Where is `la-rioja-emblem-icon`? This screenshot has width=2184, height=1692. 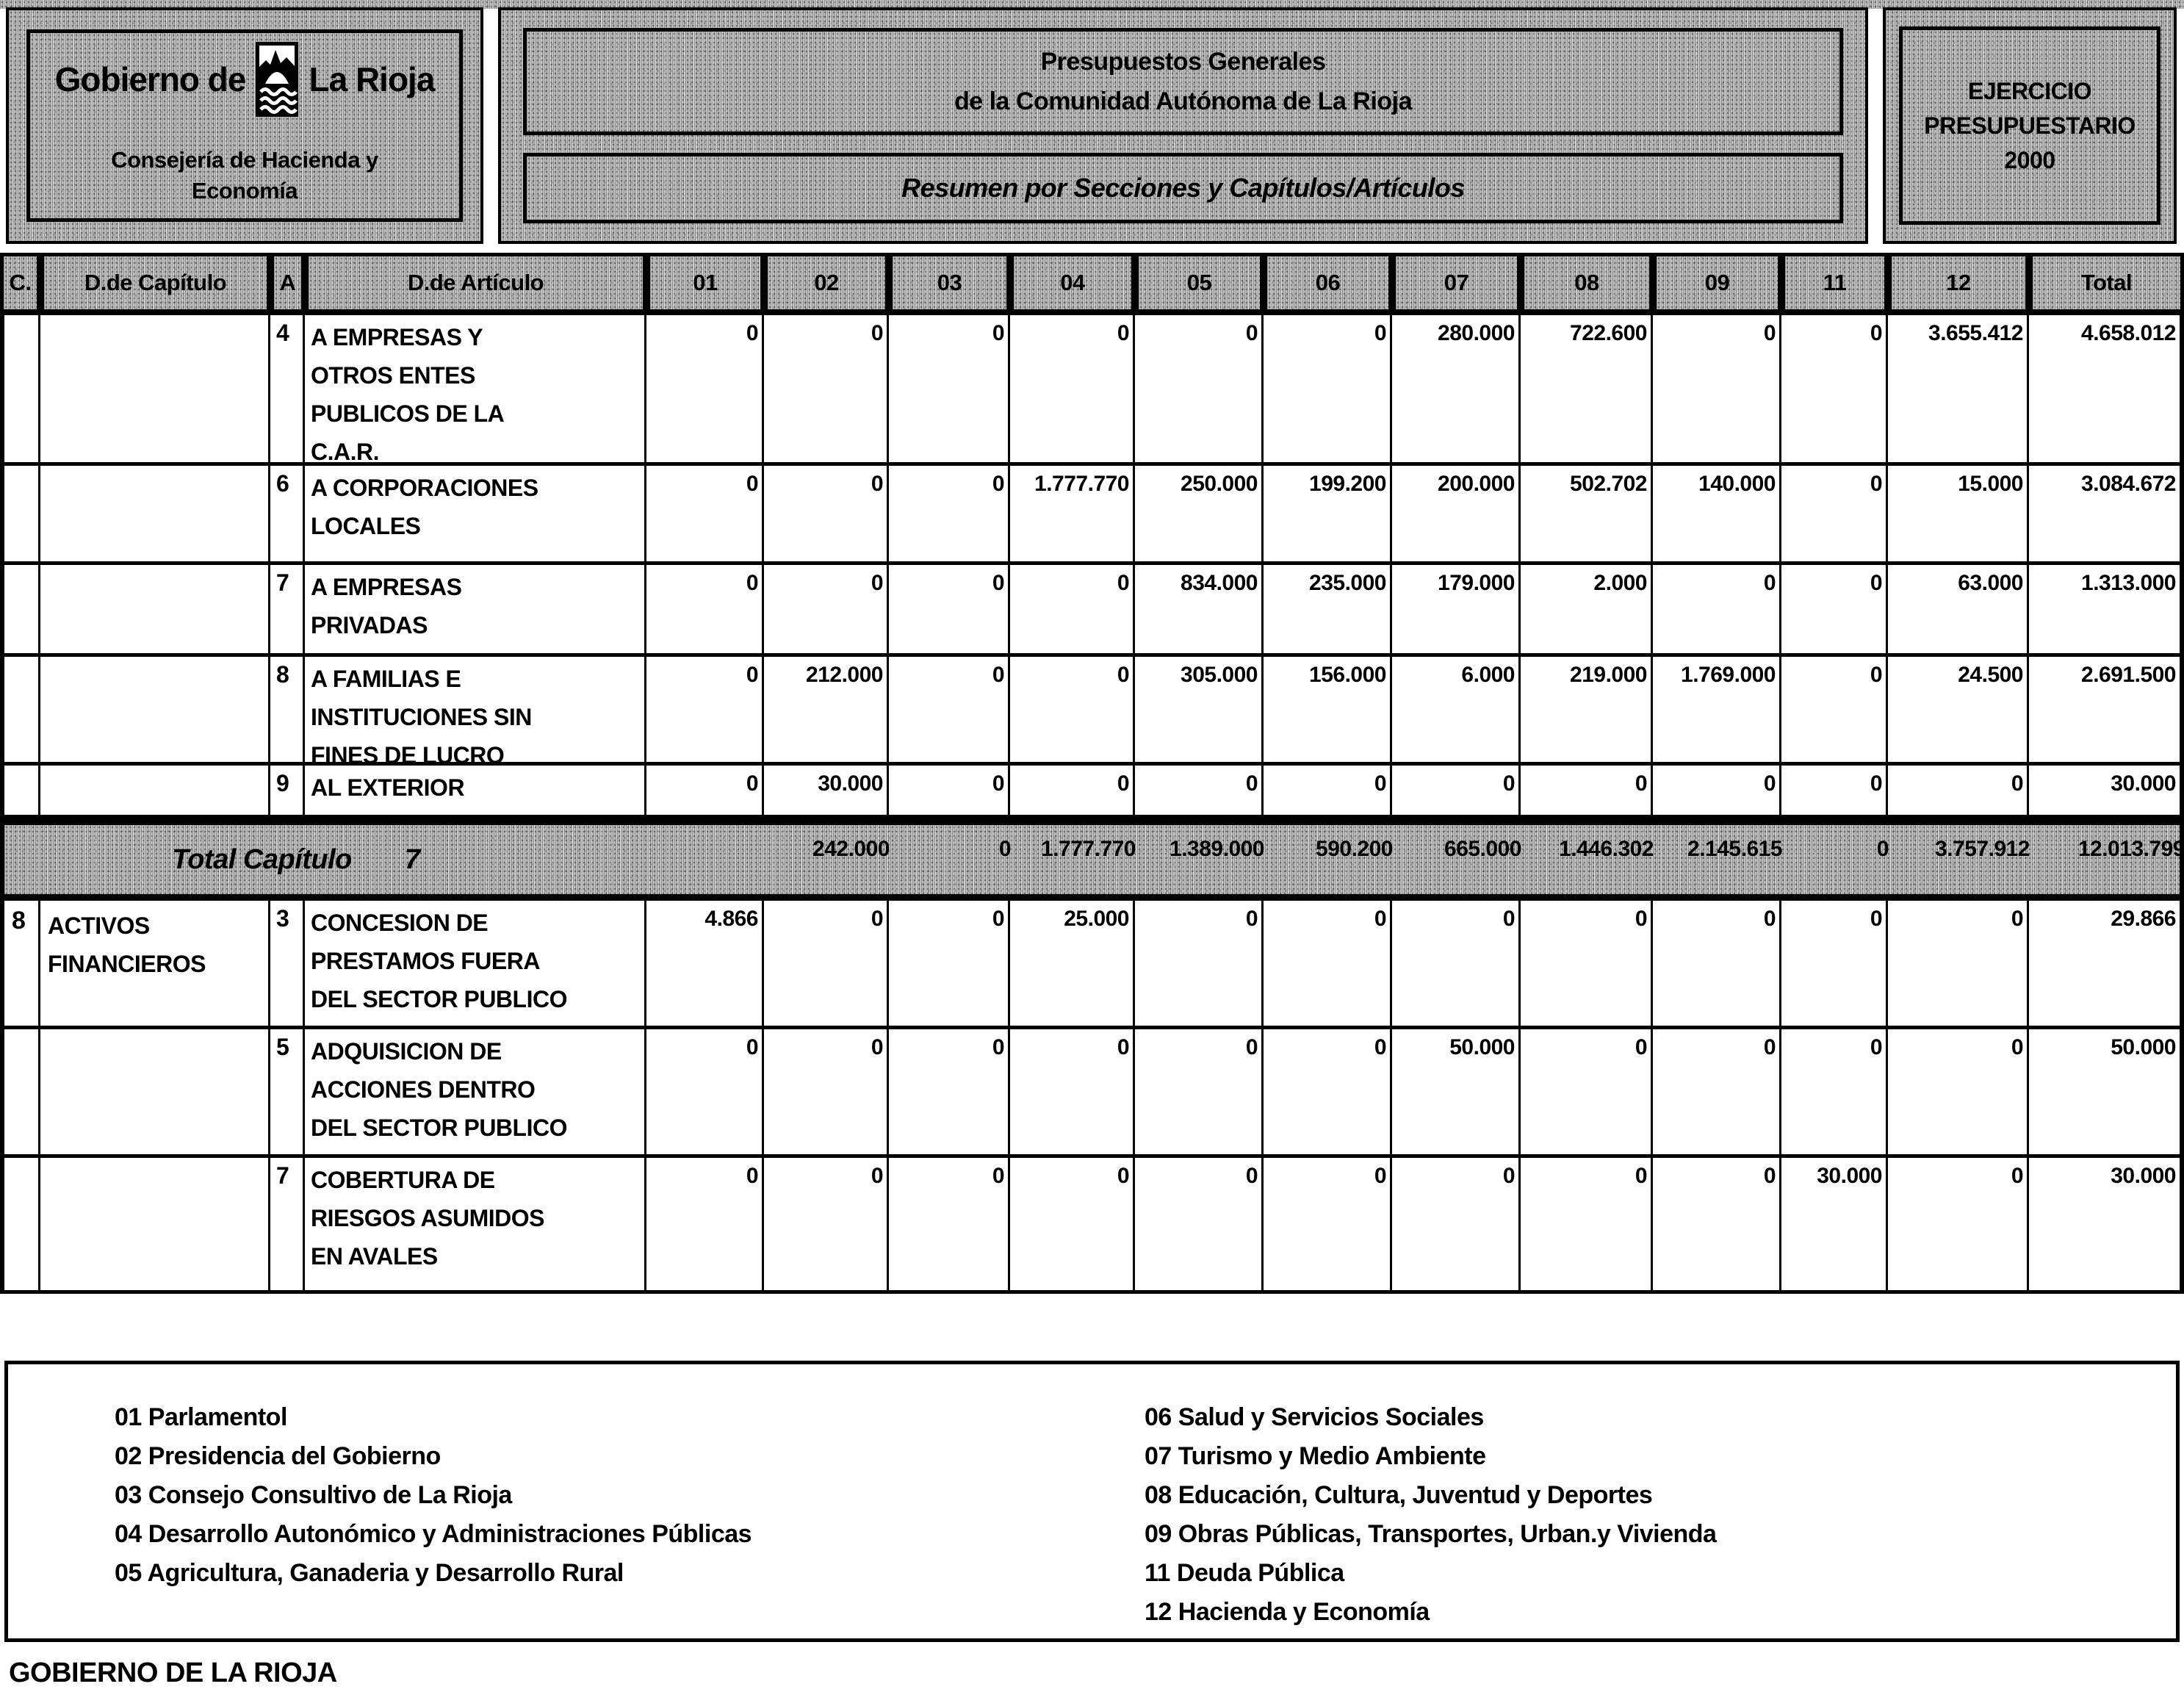
la-rioja-emblem-icon is located at coordinates (277, 80).